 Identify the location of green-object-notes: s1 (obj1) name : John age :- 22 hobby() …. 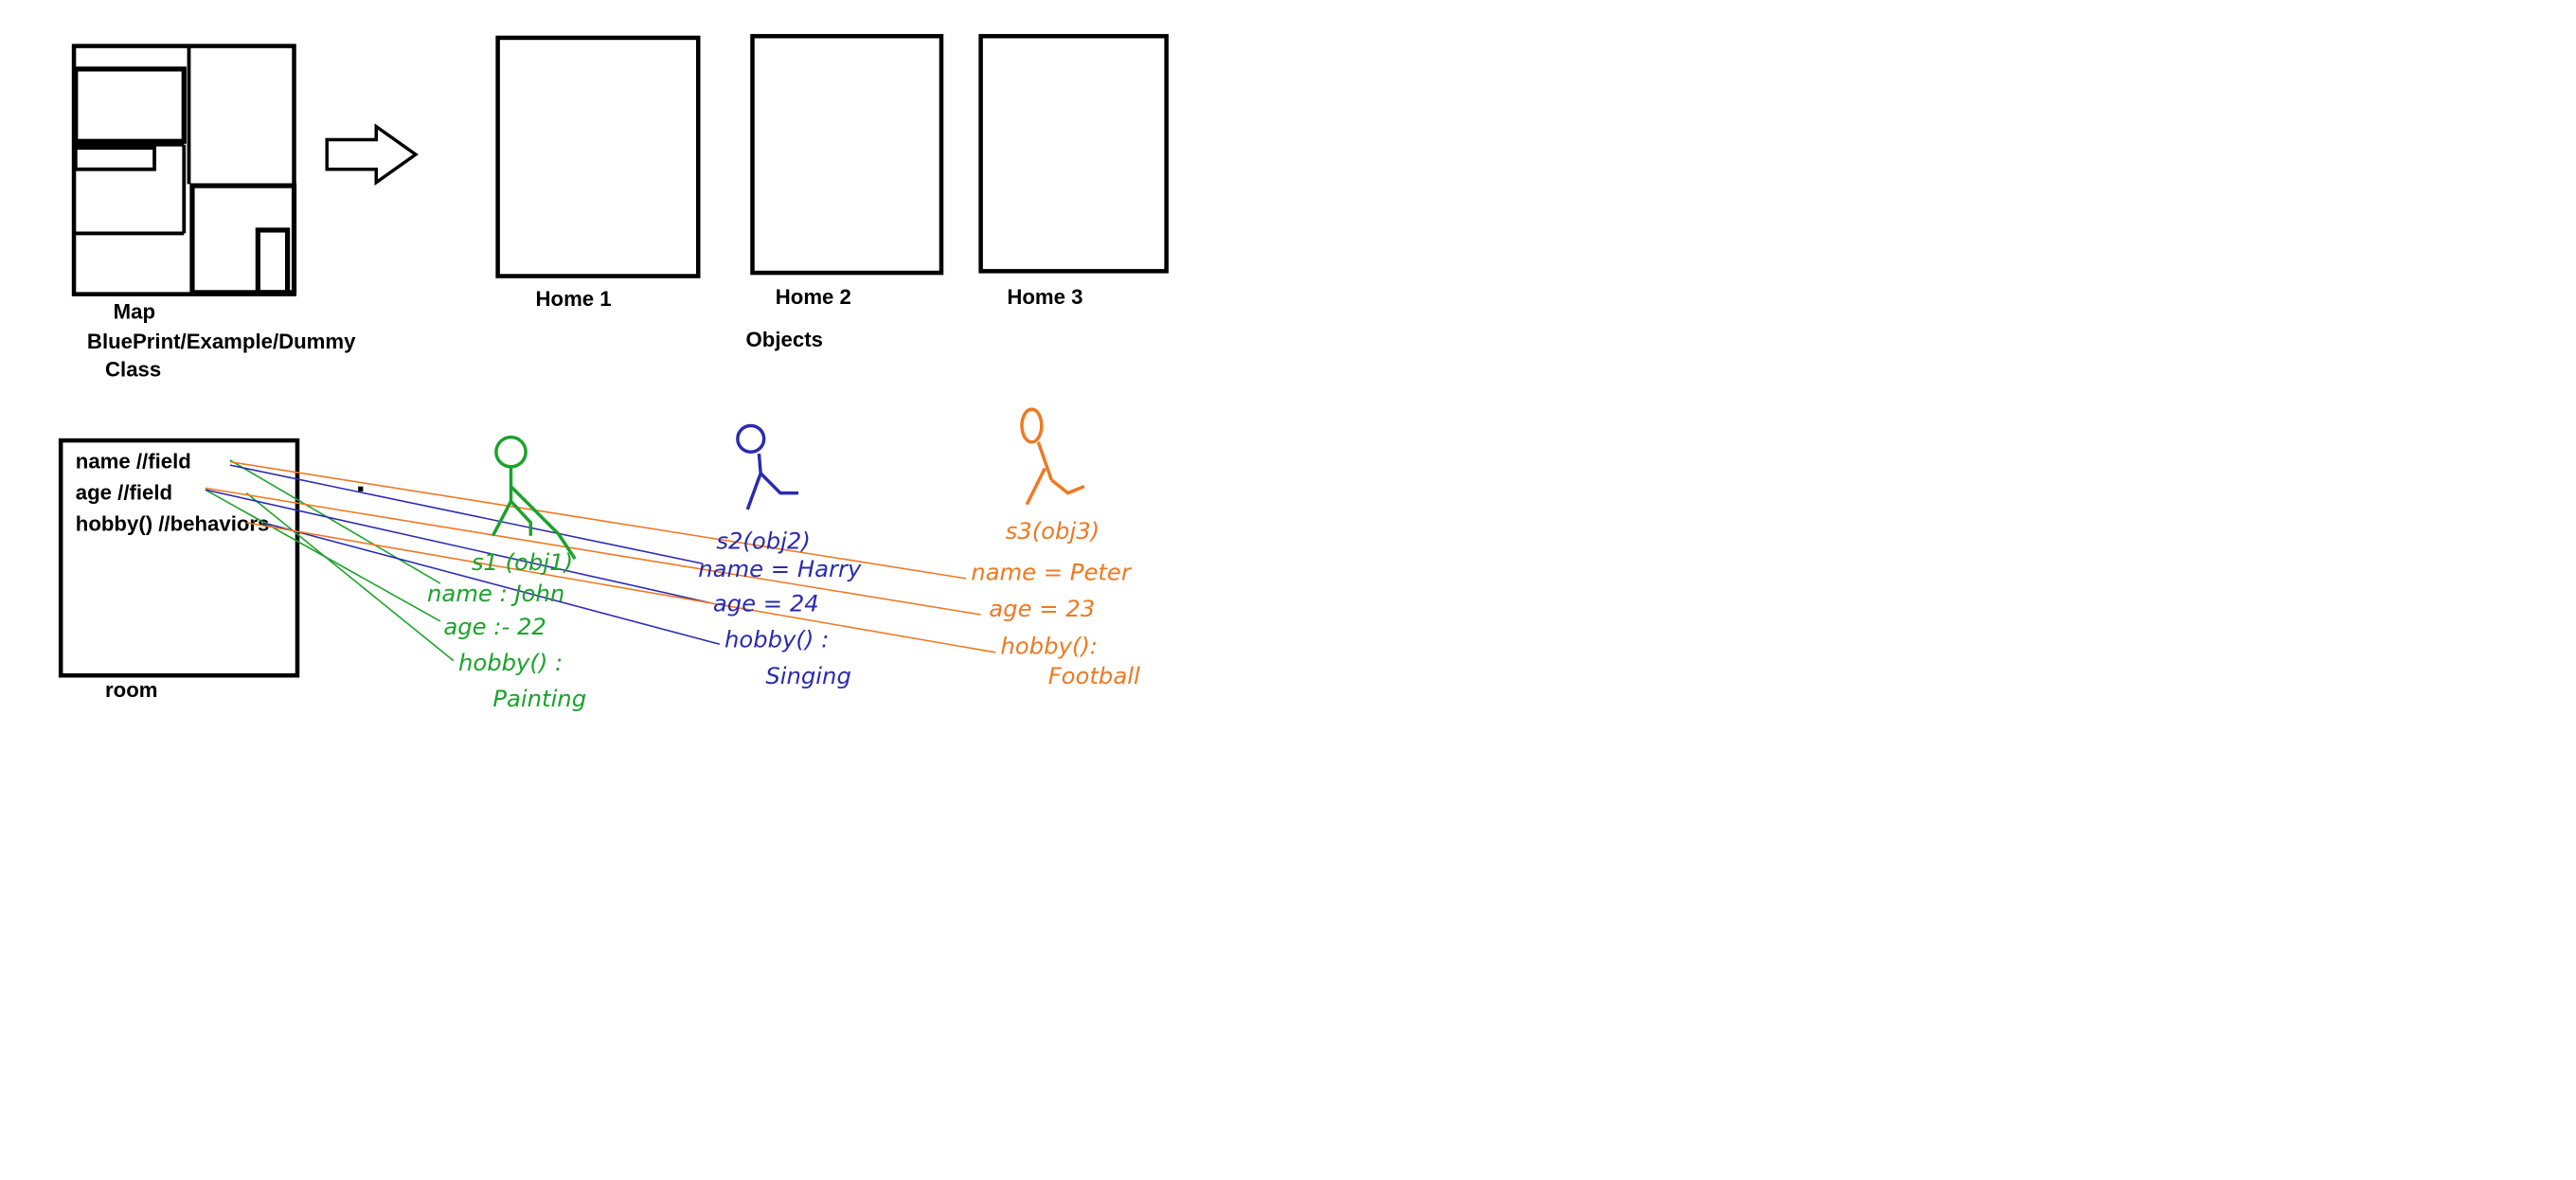
(506, 630).